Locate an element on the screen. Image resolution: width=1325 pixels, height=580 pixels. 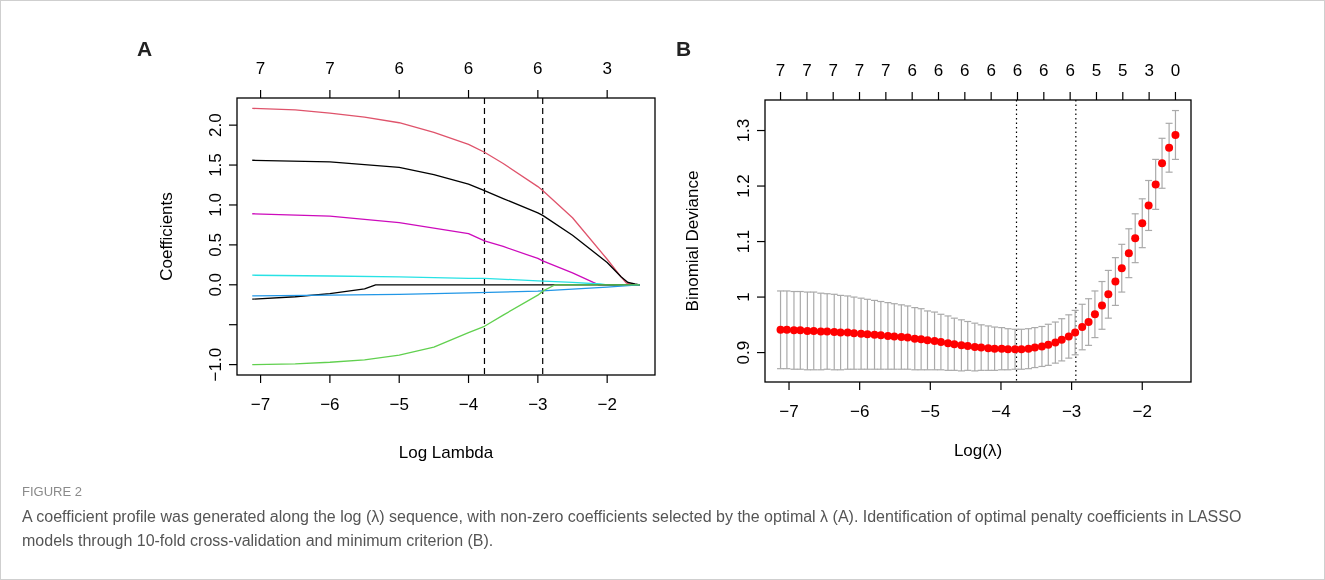
y-axis-title: Coefficients is located at coordinates (166, 236).